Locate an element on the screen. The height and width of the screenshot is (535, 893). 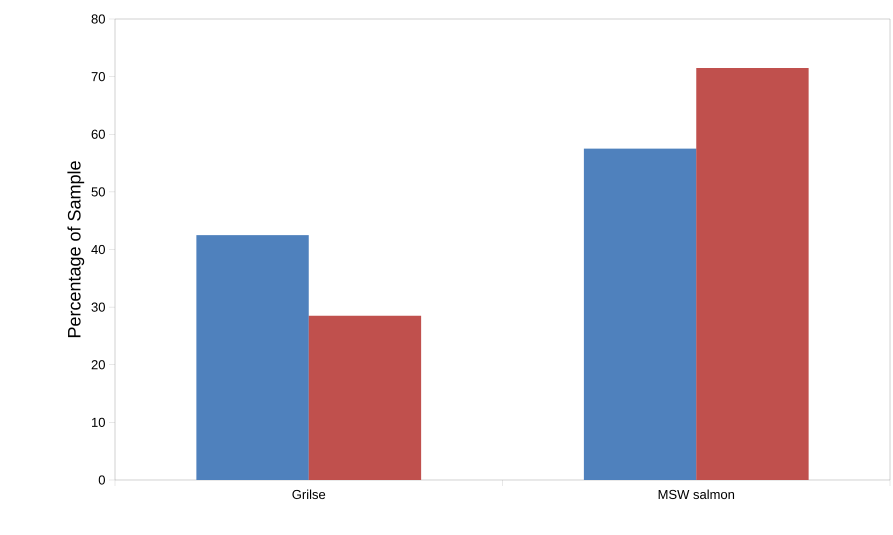
y-tick-label: 20 is located at coordinates (98, 365).